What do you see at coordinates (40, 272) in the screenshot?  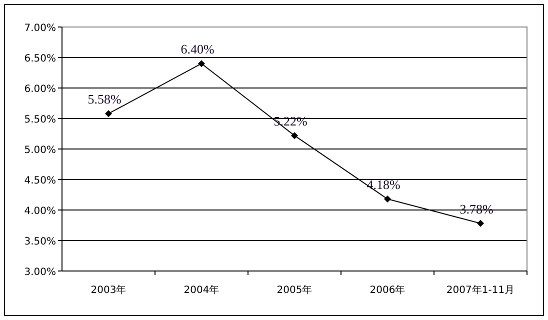 I see `y-tick-label: 3.00%` at bounding box center [40, 272].